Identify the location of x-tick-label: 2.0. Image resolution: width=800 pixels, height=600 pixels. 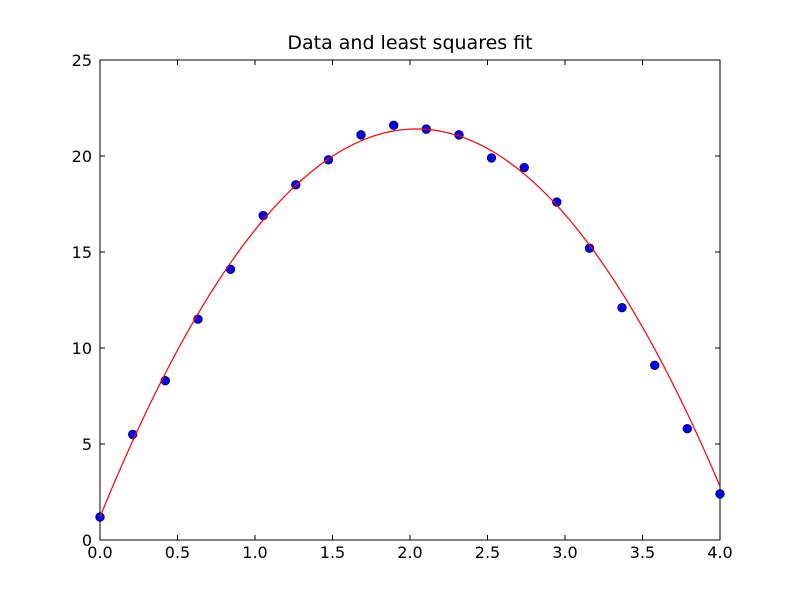
(409, 552).